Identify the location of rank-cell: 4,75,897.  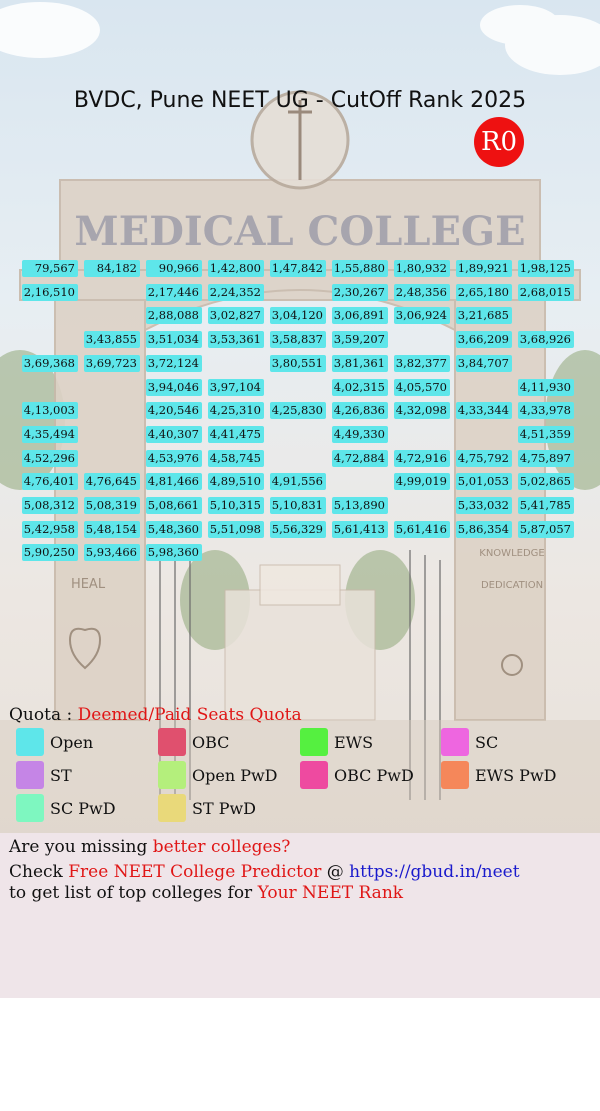
(546, 458).